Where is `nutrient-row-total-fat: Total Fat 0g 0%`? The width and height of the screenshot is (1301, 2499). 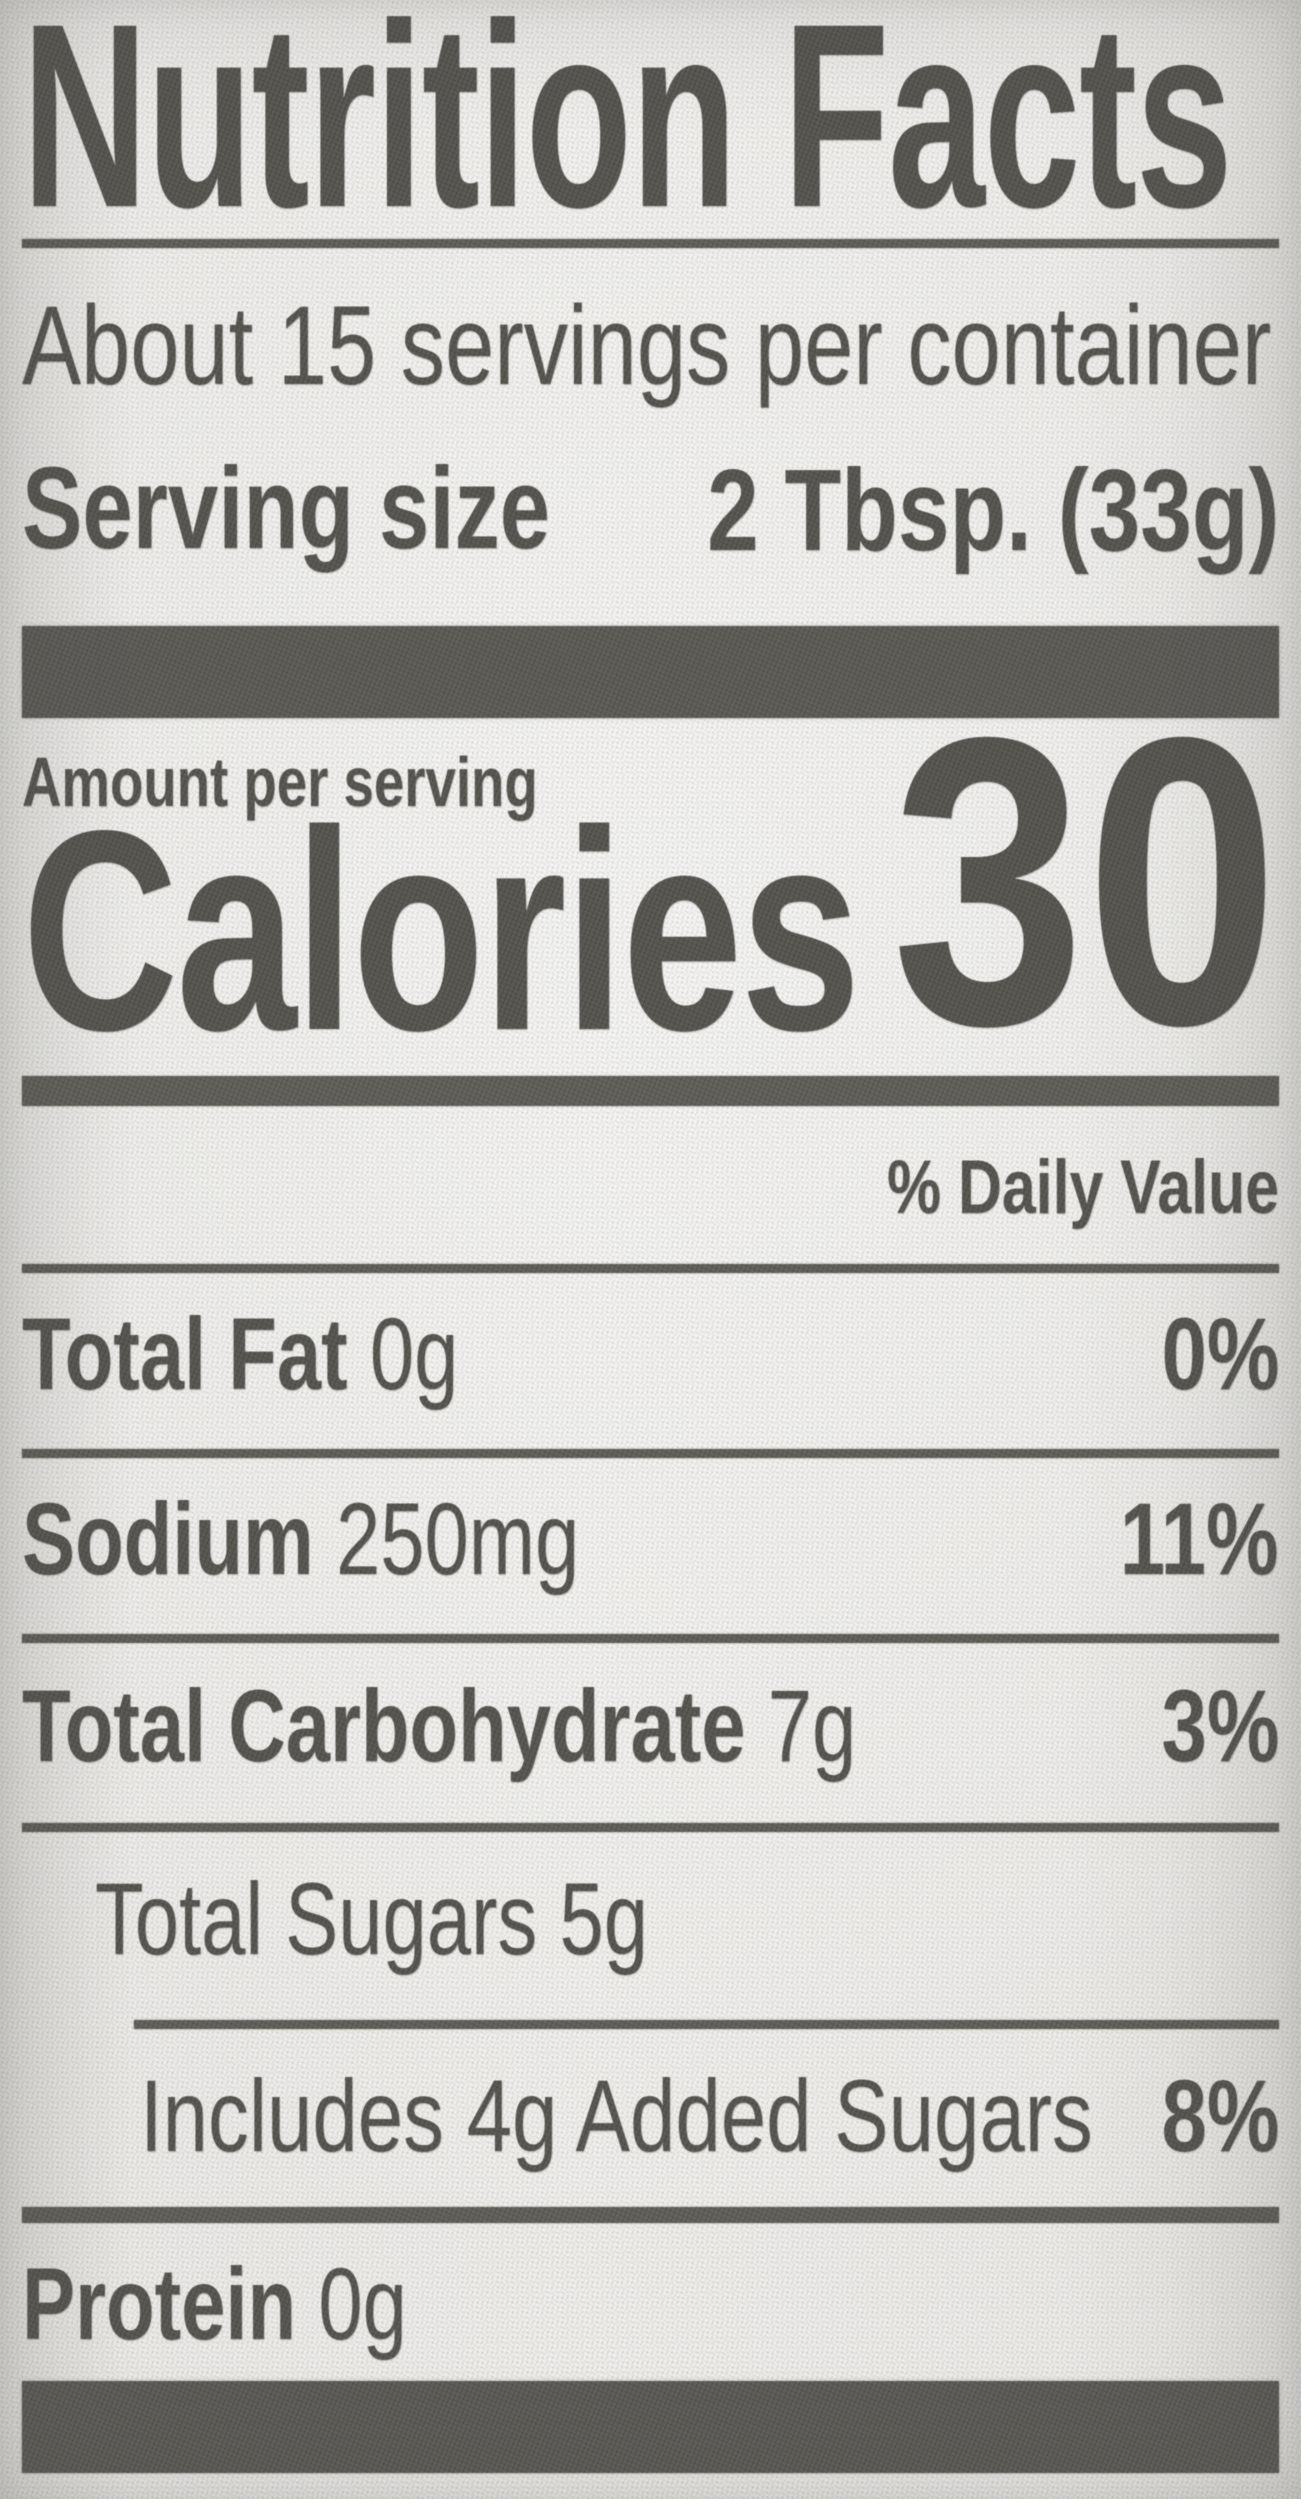 nutrient-row-total-fat: Total Fat 0g 0% is located at coordinates (650, 1361).